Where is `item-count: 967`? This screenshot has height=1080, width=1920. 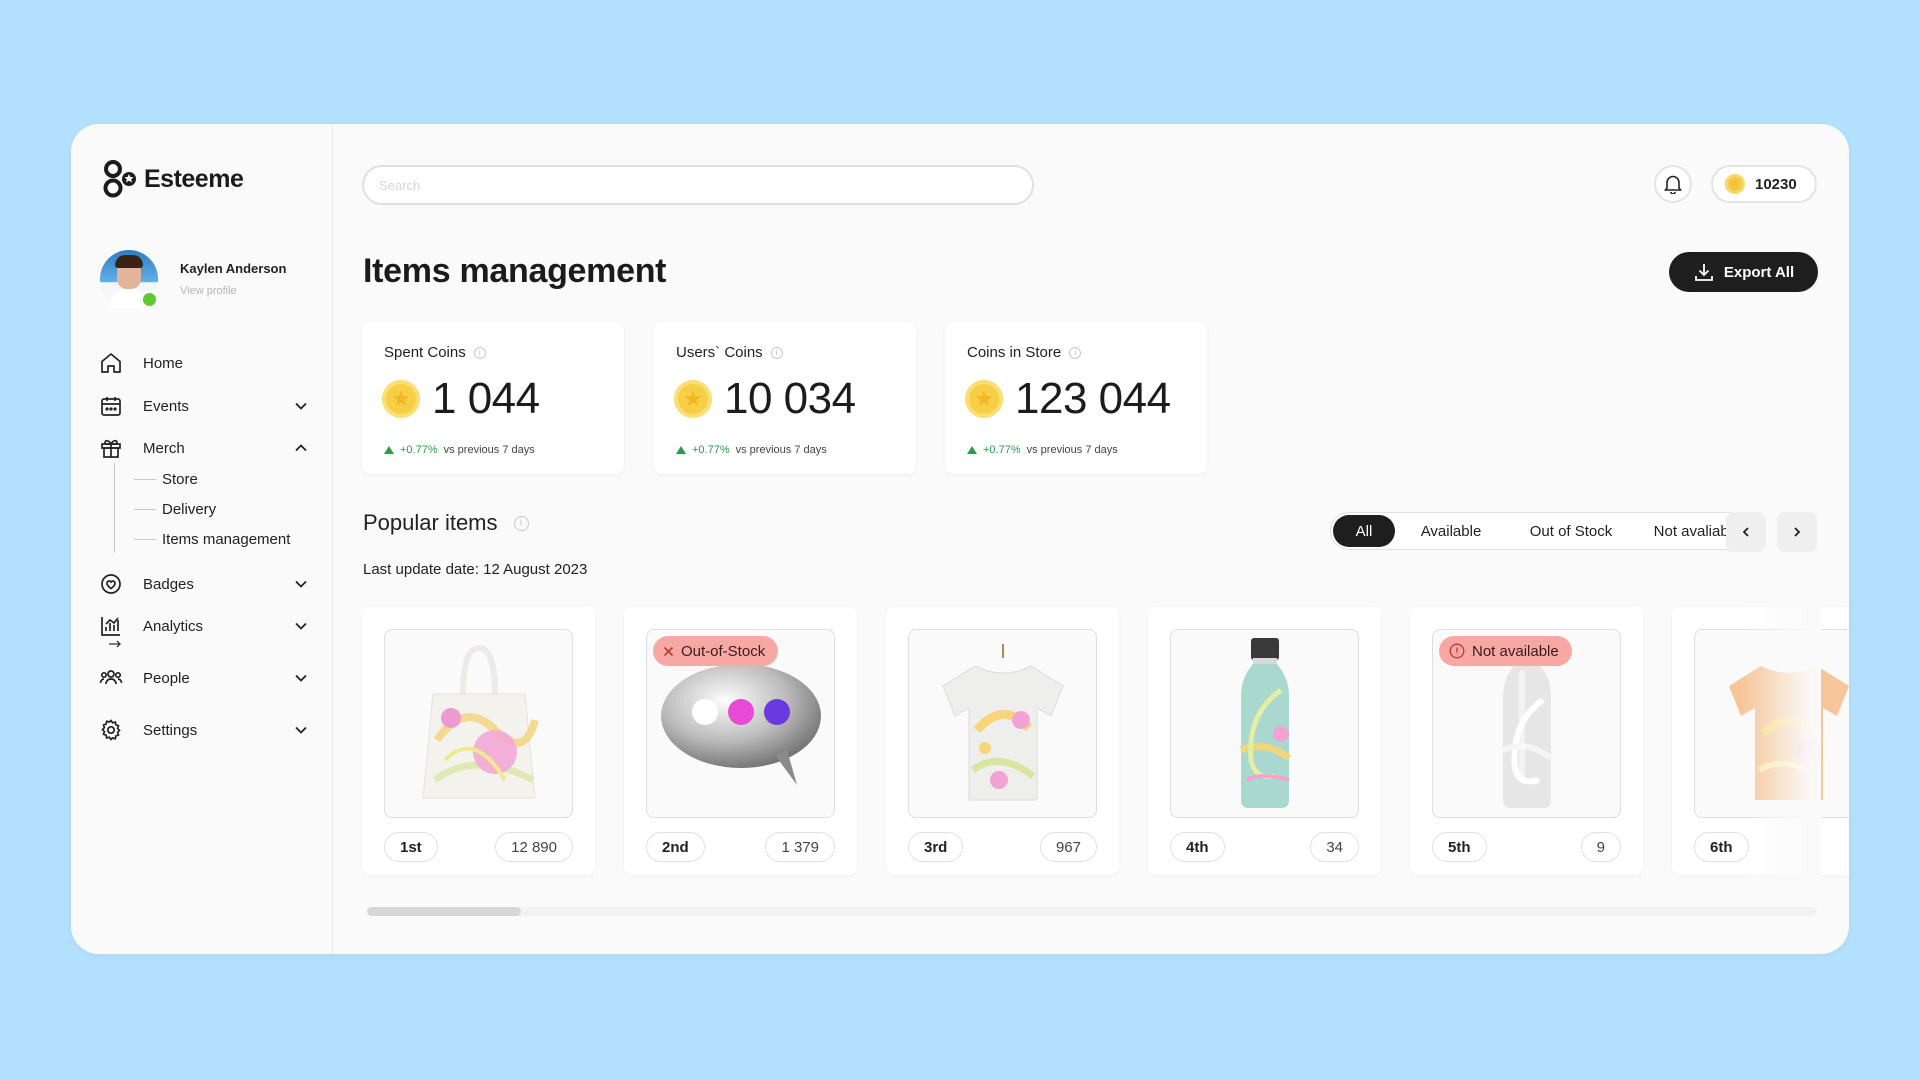
item-count: 967 is located at coordinates (1068, 847).